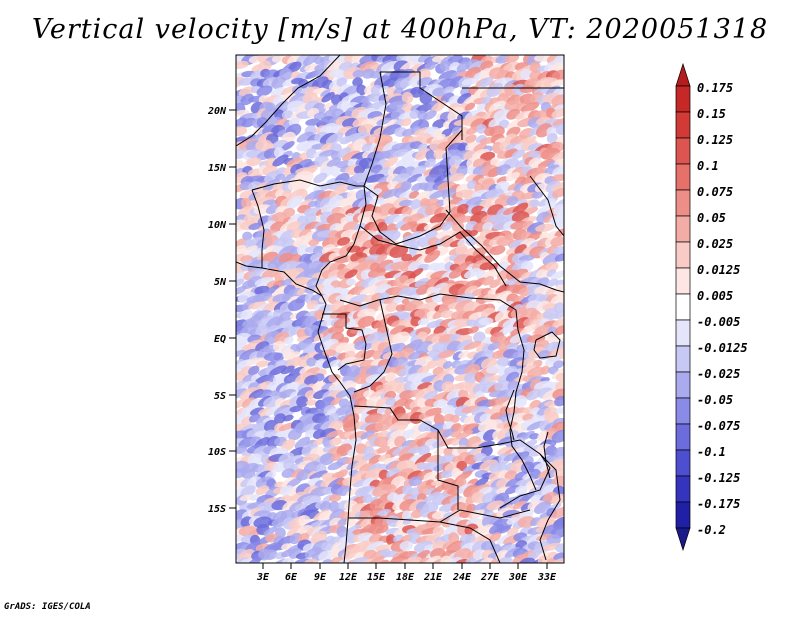 Image resolution: width=800 pixels, height=618 pixels. Describe the element at coordinates (683, 307) in the screenshot. I see `colorbar` at that location.